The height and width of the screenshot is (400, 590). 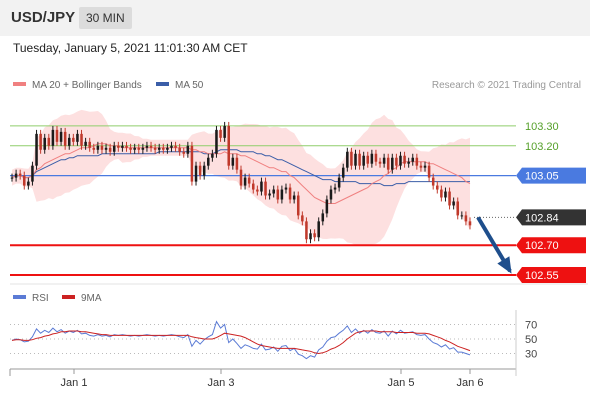 What do you see at coordinates (542, 276) in the screenshot?
I see `level-label-4: 102.55` at bounding box center [542, 276].